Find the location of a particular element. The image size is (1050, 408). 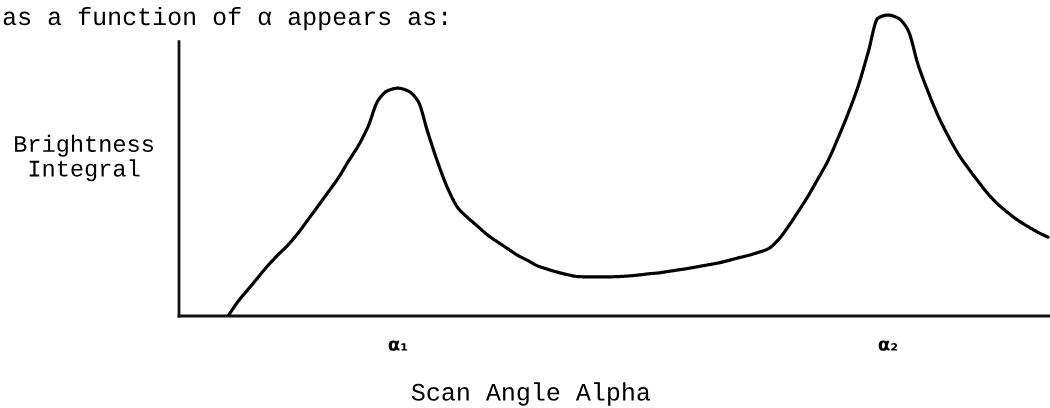

x-tick-label: α₂ is located at coordinates (888, 345).